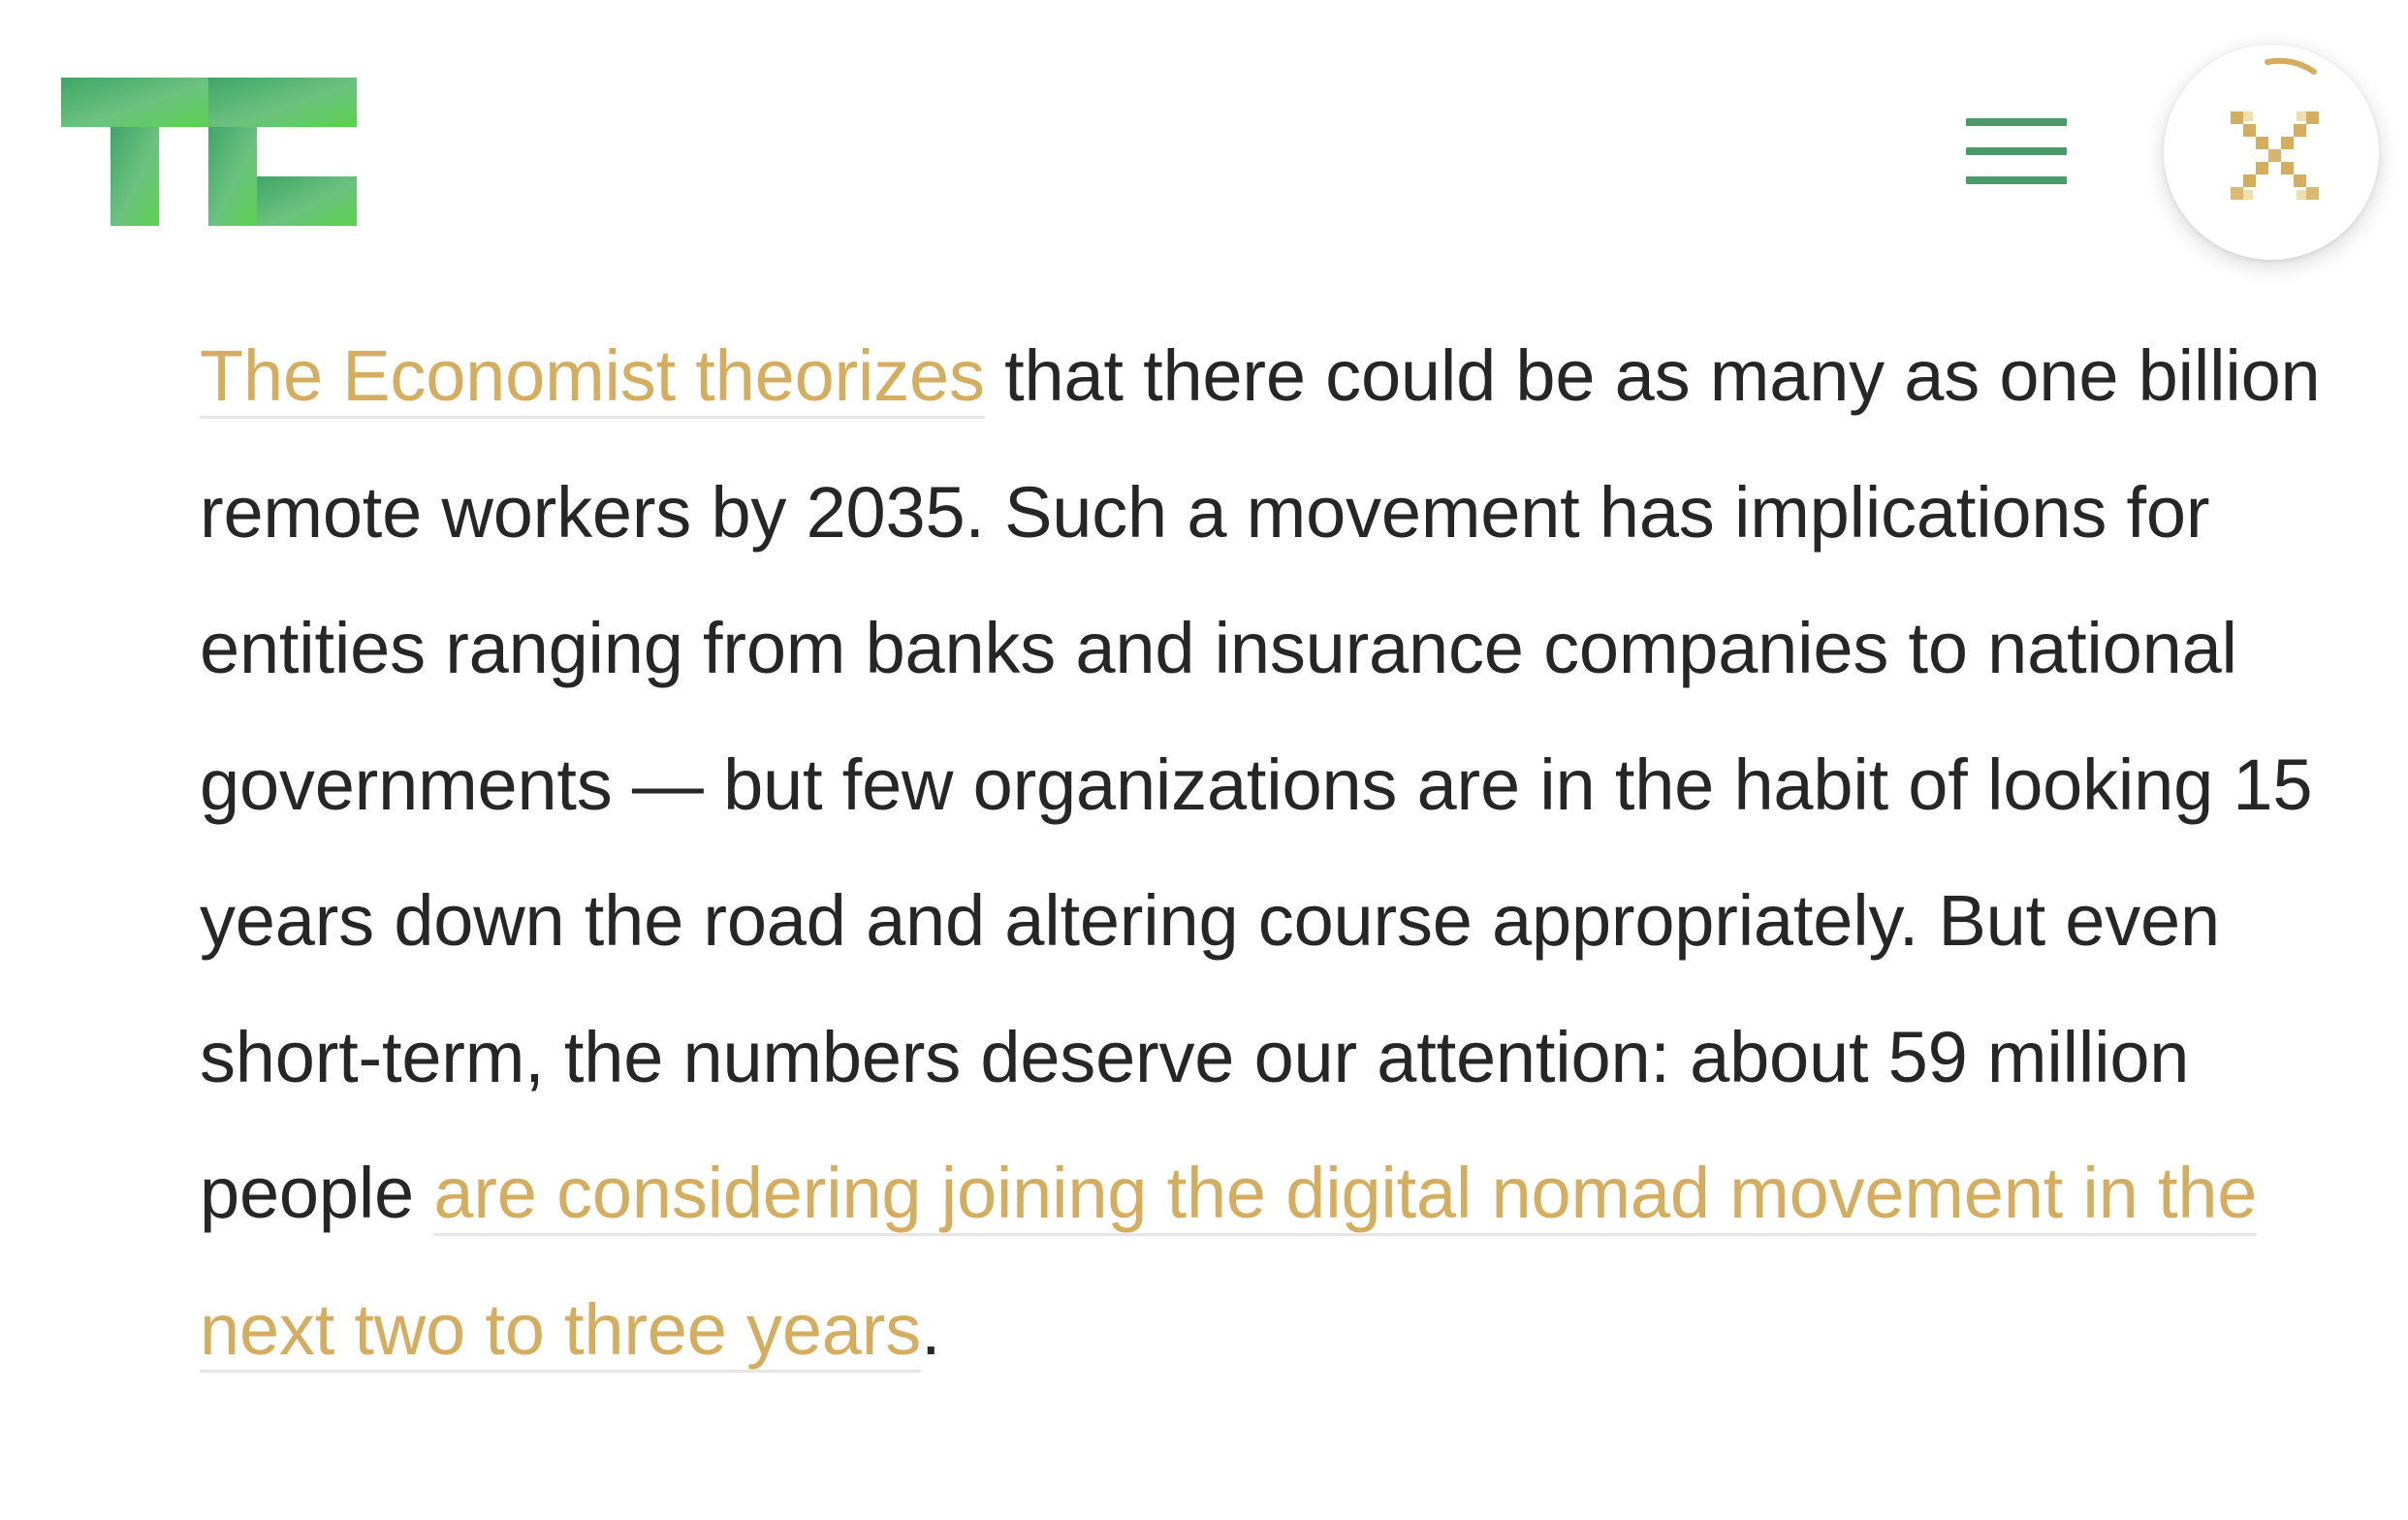 Image resolution: width=2408 pixels, height=1520 pixels. Describe the element at coordinates (209, 152) in the screenshot. I see `techcrunch-logo-icon` at that location.